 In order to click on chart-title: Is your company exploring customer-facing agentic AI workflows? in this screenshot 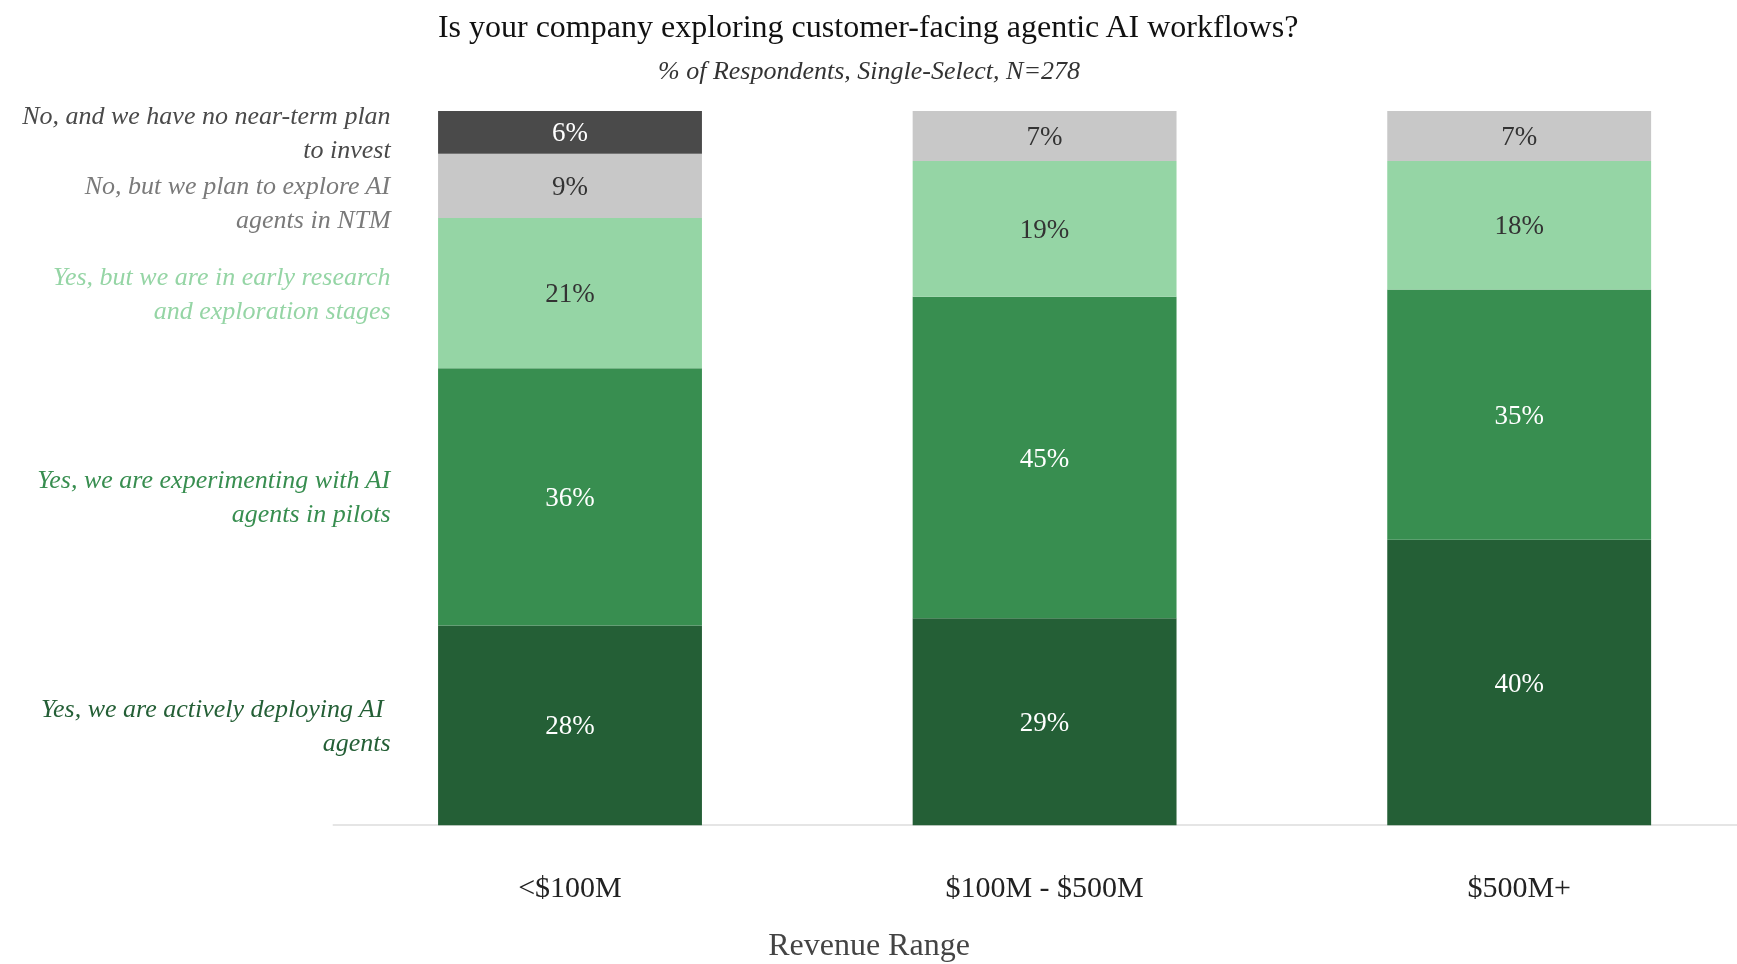, I will do `click(868, 25)`.